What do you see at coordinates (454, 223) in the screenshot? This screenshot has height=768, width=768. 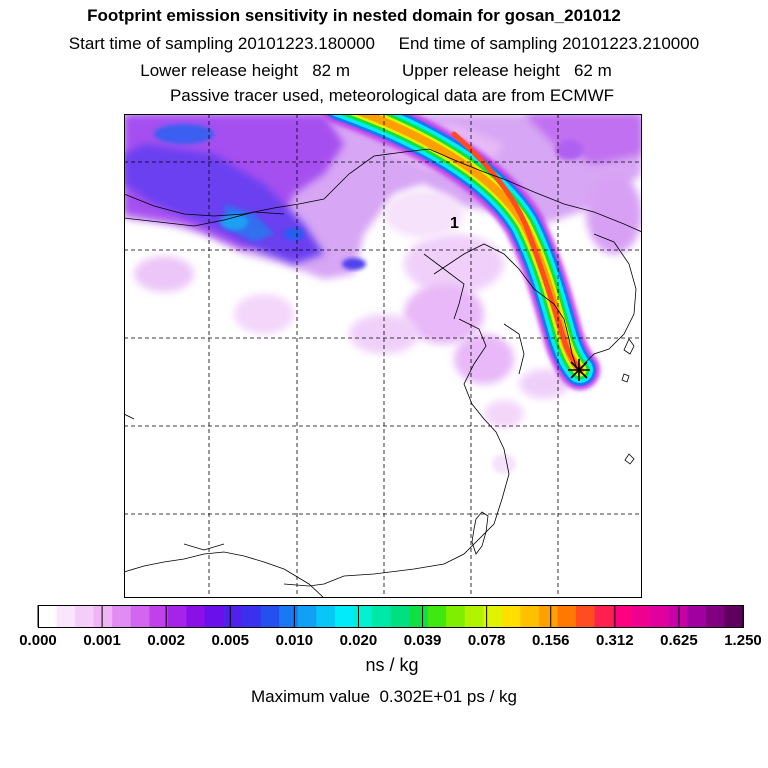 I see `release-point-label: 1` at bounding box center [454, 223].